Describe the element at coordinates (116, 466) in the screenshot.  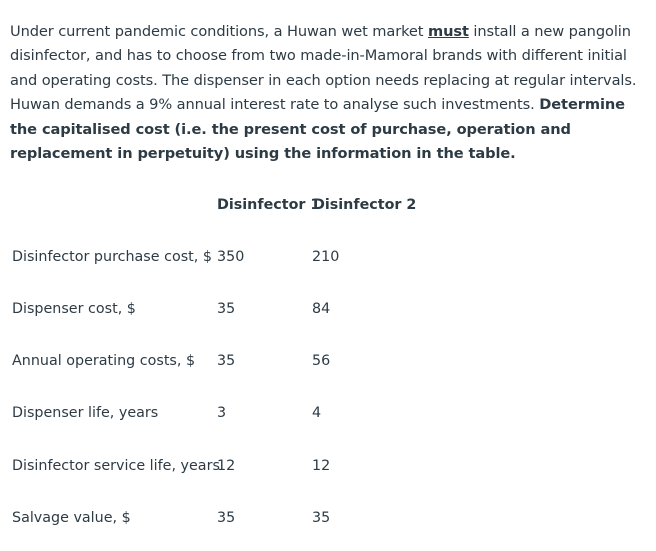
I see `row-label-service-life: Disinfector service life, years` at that location.